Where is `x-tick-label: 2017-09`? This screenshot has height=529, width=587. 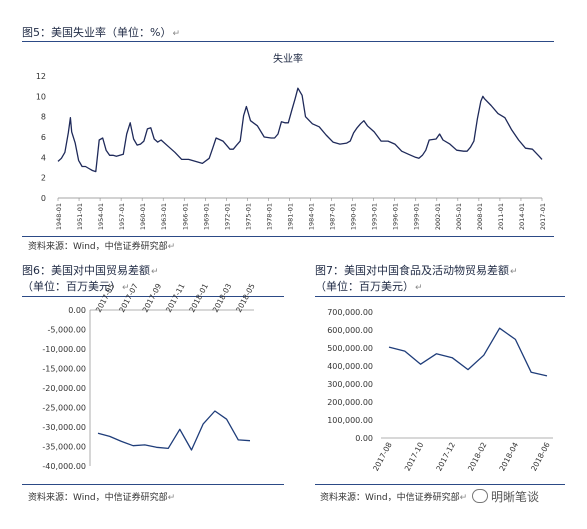 x-tick-label: 2017-09 is located at coordinates (152, 298).